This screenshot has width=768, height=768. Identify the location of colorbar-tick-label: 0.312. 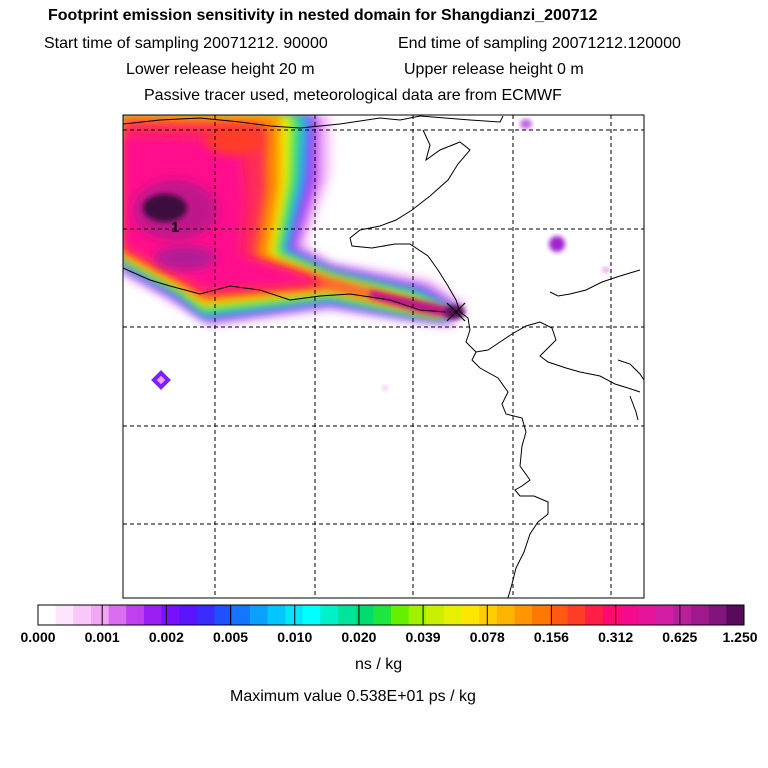
(616, 637).